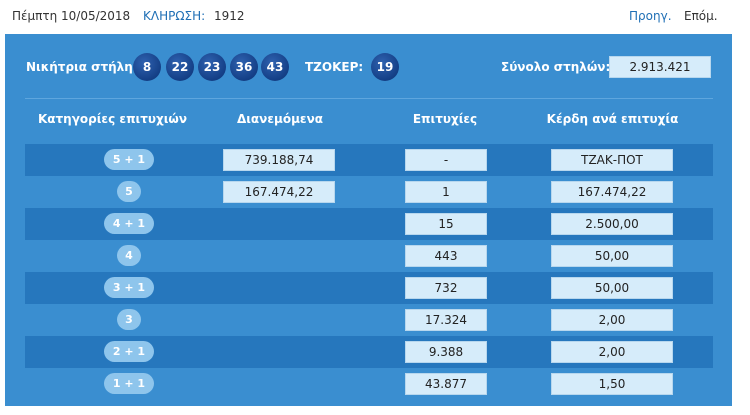 The width and height of the screenshot is (750, 415). I want to click on winning-number-ball: 22, so click(180, 67).